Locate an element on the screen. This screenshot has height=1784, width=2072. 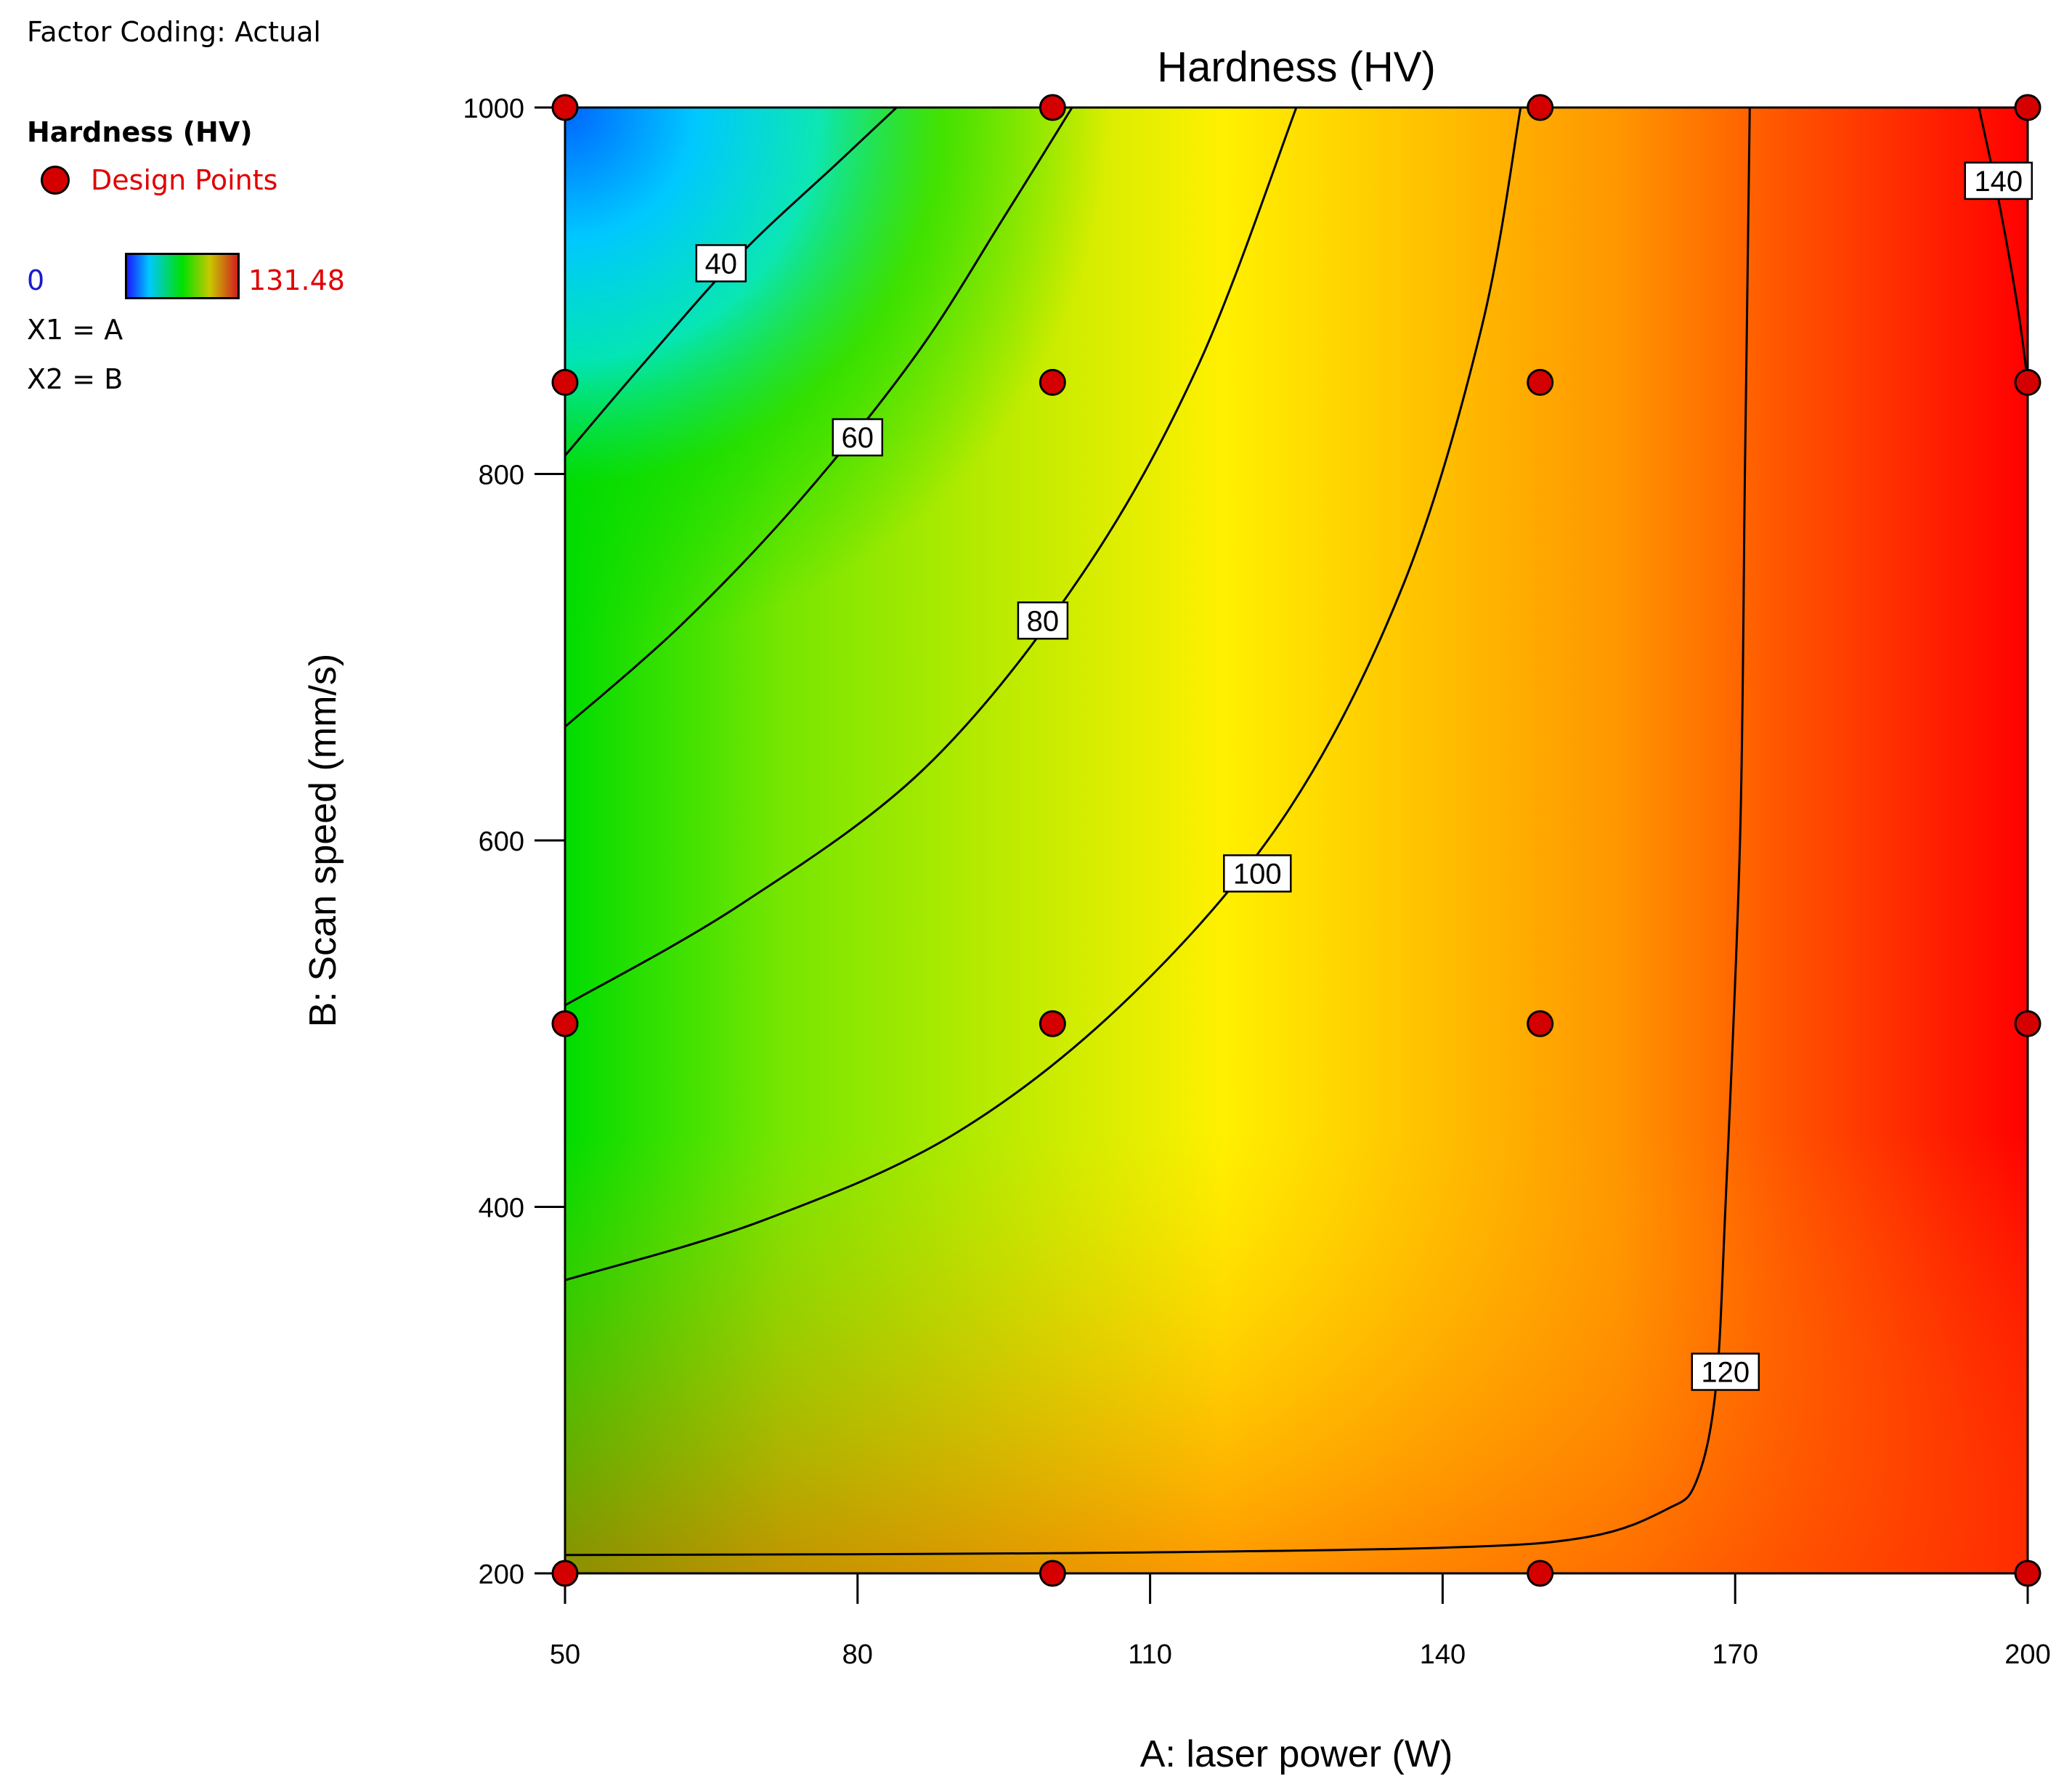
legend-title: Hardness (HV) is located at coordinates (140, 132).